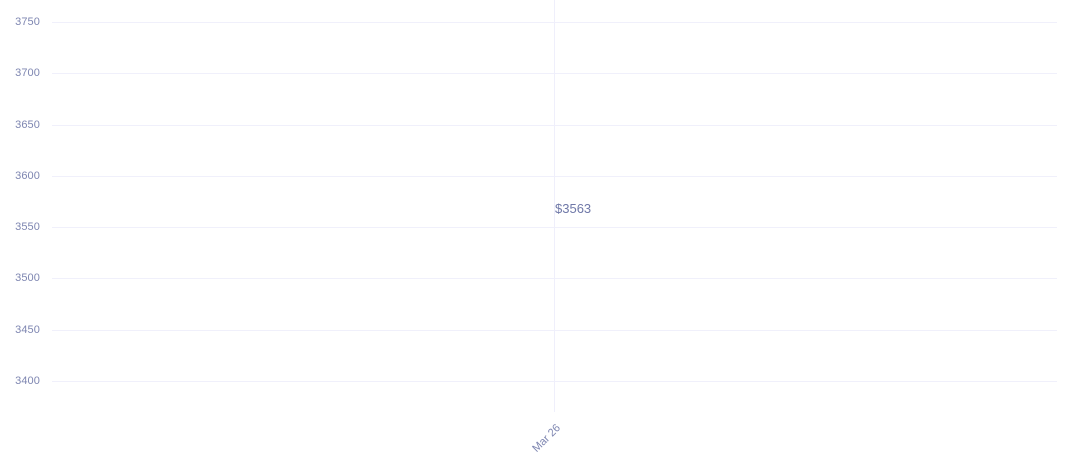  I want to click on y-axis-tick-label: 3600, so click(27, 176).